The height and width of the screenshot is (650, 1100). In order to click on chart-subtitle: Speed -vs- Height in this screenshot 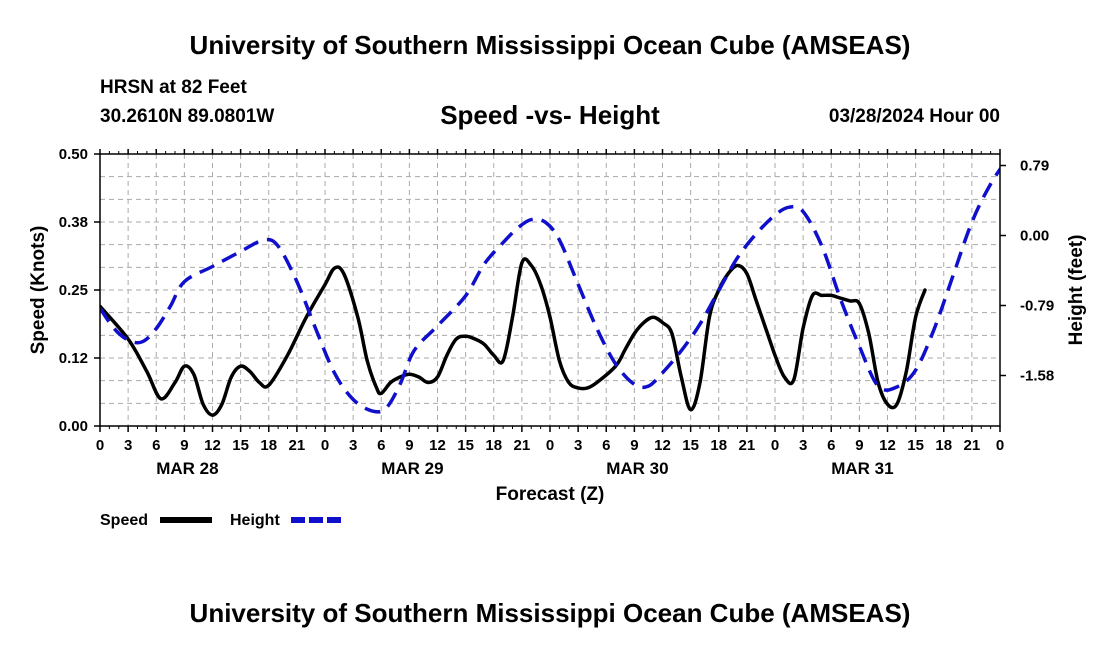, I will do `click(550, 115)`.